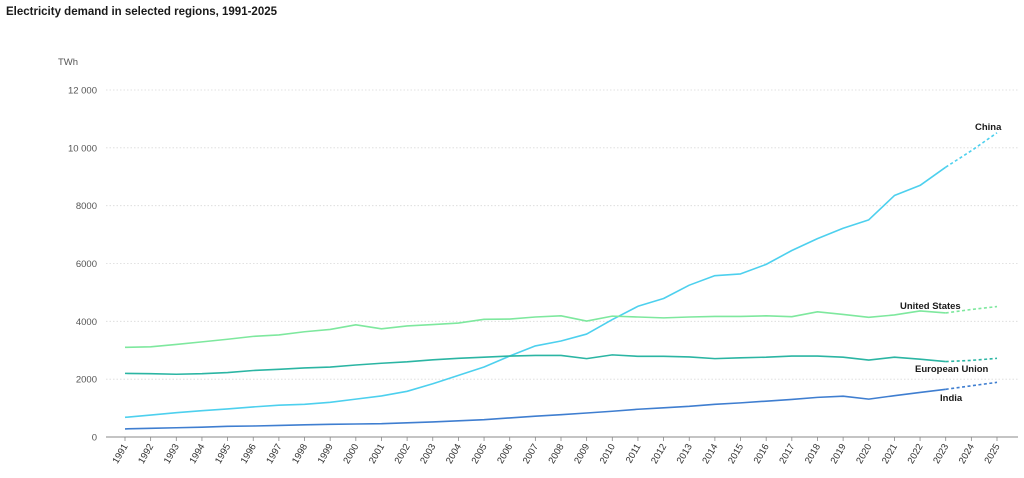 Image resolution: width=1024 pixels, height=478 pixels. What do you see at coordinates (890, 454) in the screenshot?
I see `x-tick-label: 2021` at bounding box center [890, 454].